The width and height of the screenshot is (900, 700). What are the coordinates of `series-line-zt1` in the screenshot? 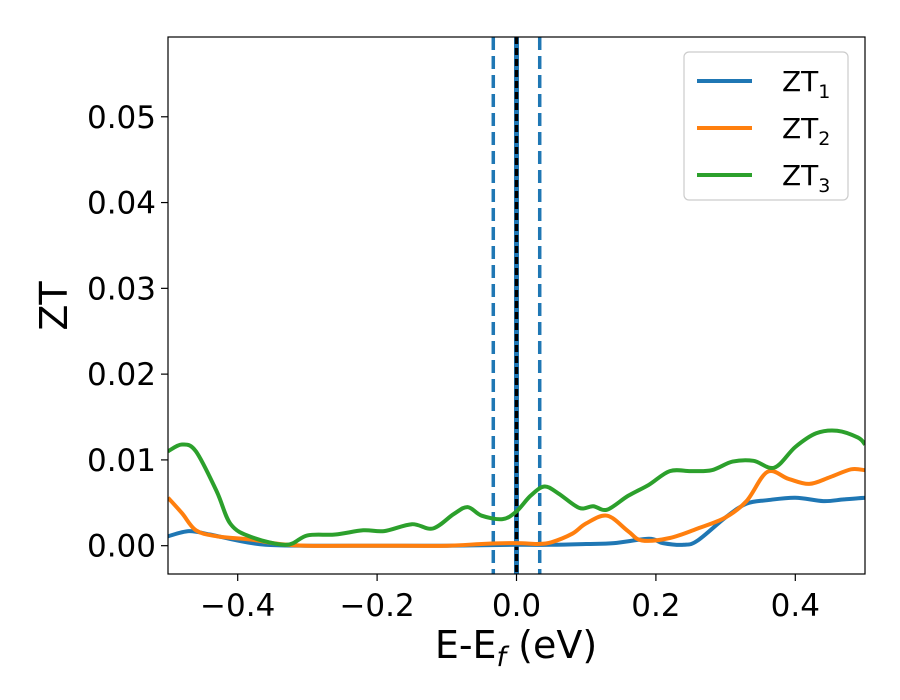 It's located at (516, 521).